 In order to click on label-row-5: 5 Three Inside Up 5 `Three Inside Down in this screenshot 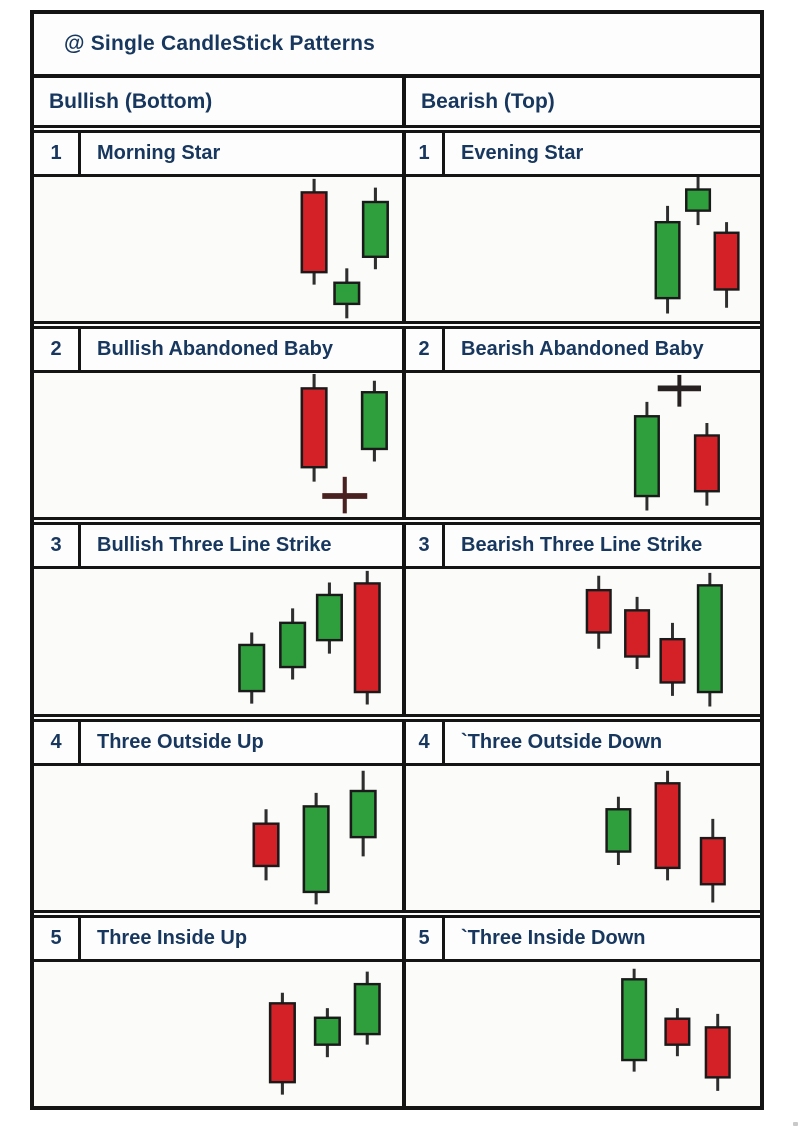, I will do `click(397, 939)`.